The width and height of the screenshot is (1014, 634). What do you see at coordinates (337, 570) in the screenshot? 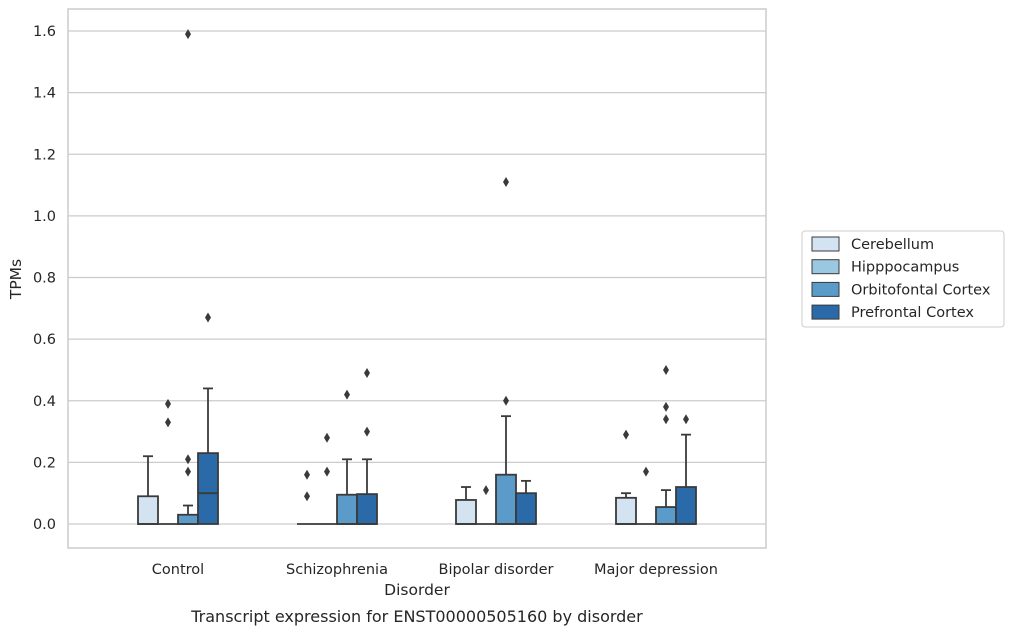
I see `x-tick-label: Schizophrenia` at bounding box center [337, 570].